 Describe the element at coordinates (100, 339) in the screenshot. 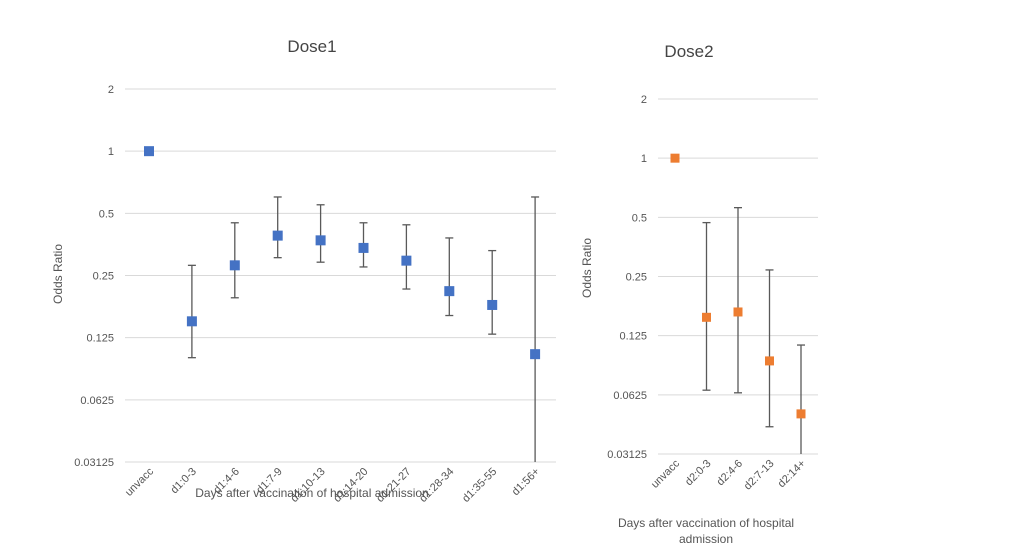

I see `dose1-y-tick-label-4: 0.125` at that location.